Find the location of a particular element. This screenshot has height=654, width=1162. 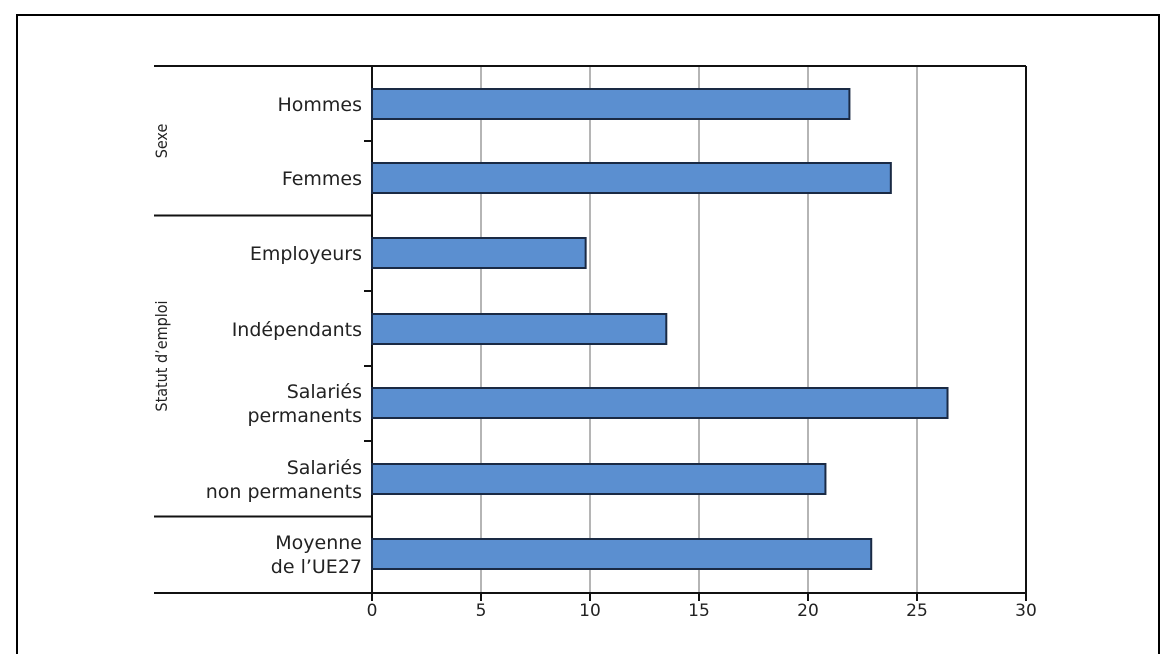

category-label: non permanents is located at coordinates (284, 492).